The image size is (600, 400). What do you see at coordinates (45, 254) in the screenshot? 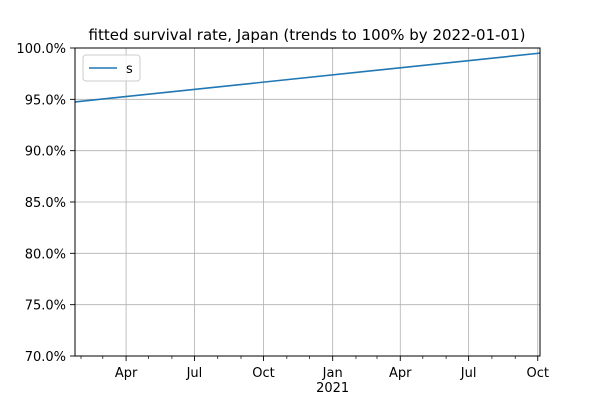
I see `y-tick-label: 80.0%` at bounding box center [45, 254].